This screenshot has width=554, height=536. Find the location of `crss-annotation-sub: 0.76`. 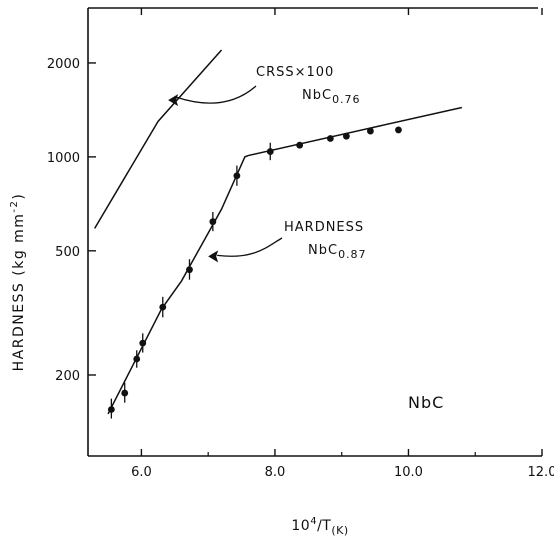

crss-annotation-sub: 0.76 is located at coordinates (346, 99).